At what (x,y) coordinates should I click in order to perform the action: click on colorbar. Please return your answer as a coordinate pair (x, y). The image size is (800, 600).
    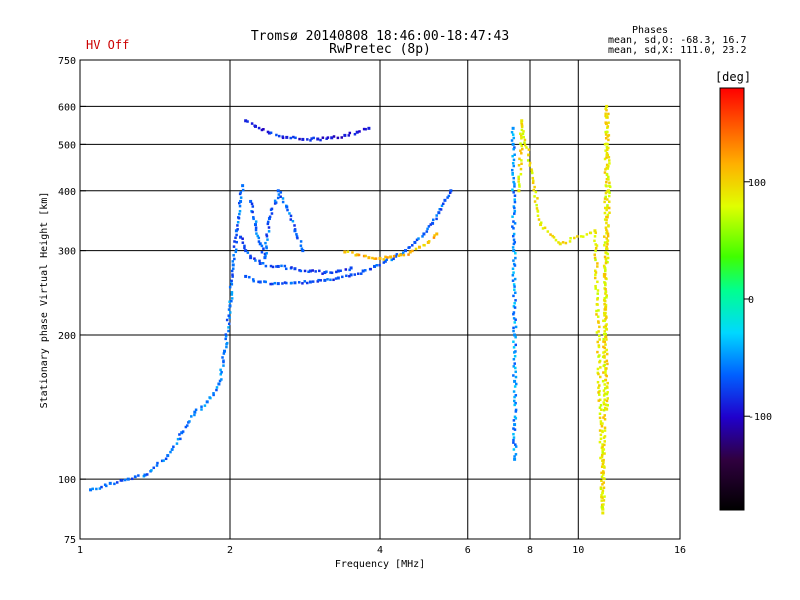
    Looking at the image, I should click on (732, 299).